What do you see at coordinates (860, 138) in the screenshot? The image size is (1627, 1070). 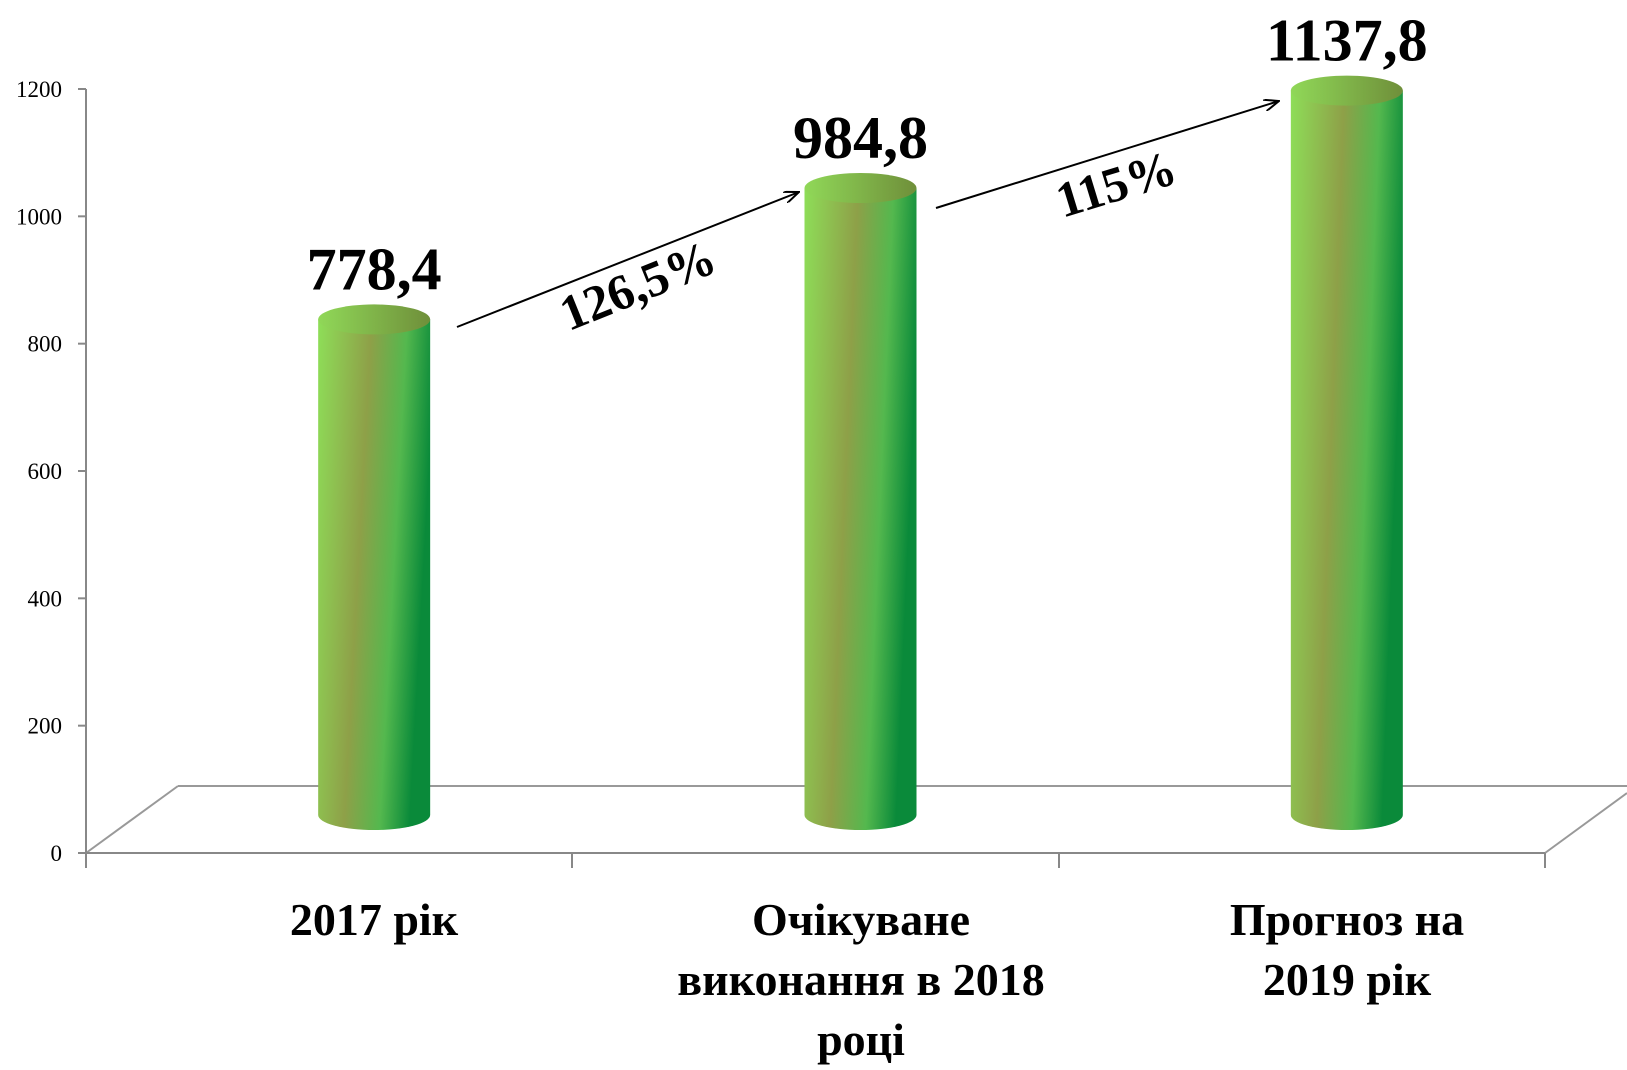 I see `data-label: 984,8` at bounding box center [860, 138].